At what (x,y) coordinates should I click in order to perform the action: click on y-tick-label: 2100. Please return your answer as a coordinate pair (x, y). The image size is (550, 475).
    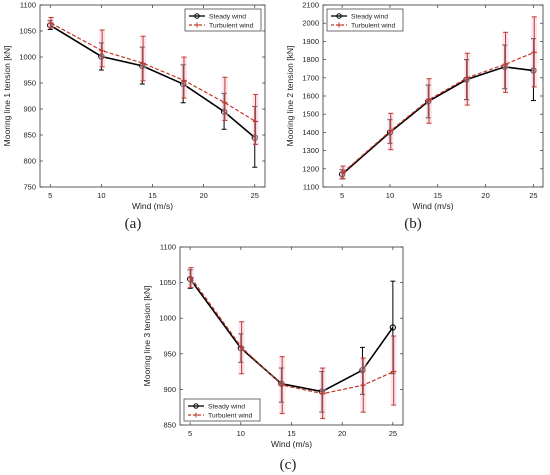
    Looking at the image, I should click on (310, 5).